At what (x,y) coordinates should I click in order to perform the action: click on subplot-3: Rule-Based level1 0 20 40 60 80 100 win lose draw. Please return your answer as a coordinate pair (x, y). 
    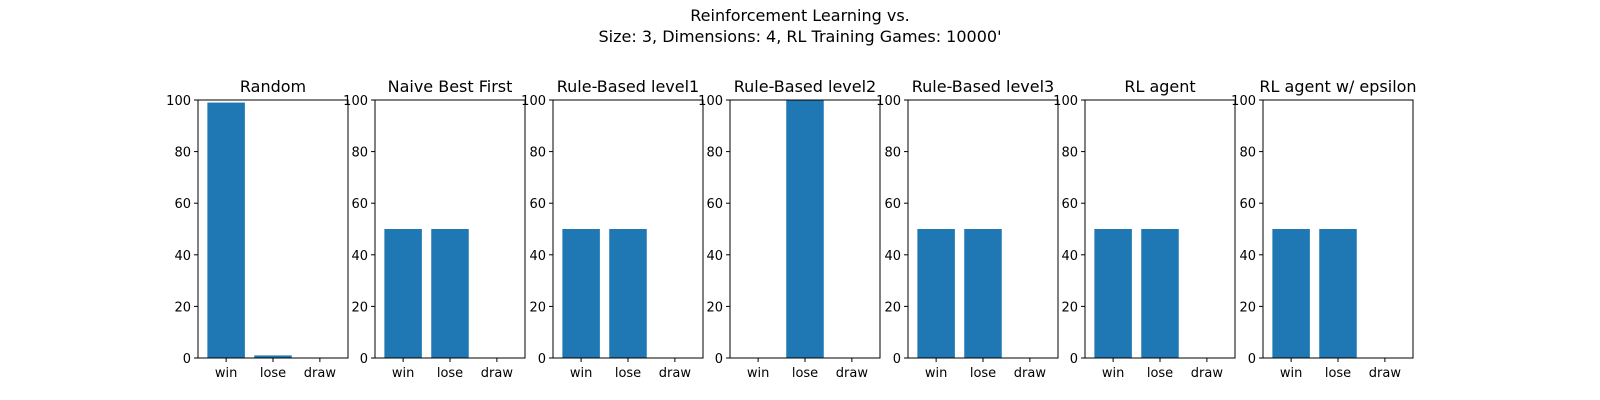
    Looking at the image, I should click on (612, 229).